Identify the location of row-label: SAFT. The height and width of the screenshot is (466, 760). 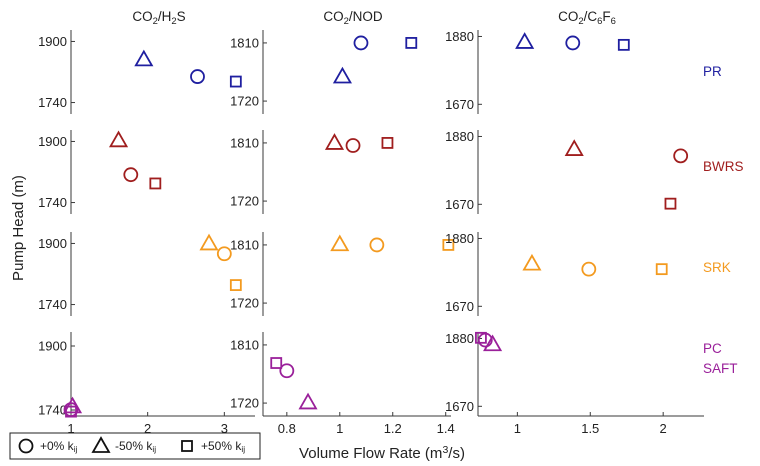
(720, 368).